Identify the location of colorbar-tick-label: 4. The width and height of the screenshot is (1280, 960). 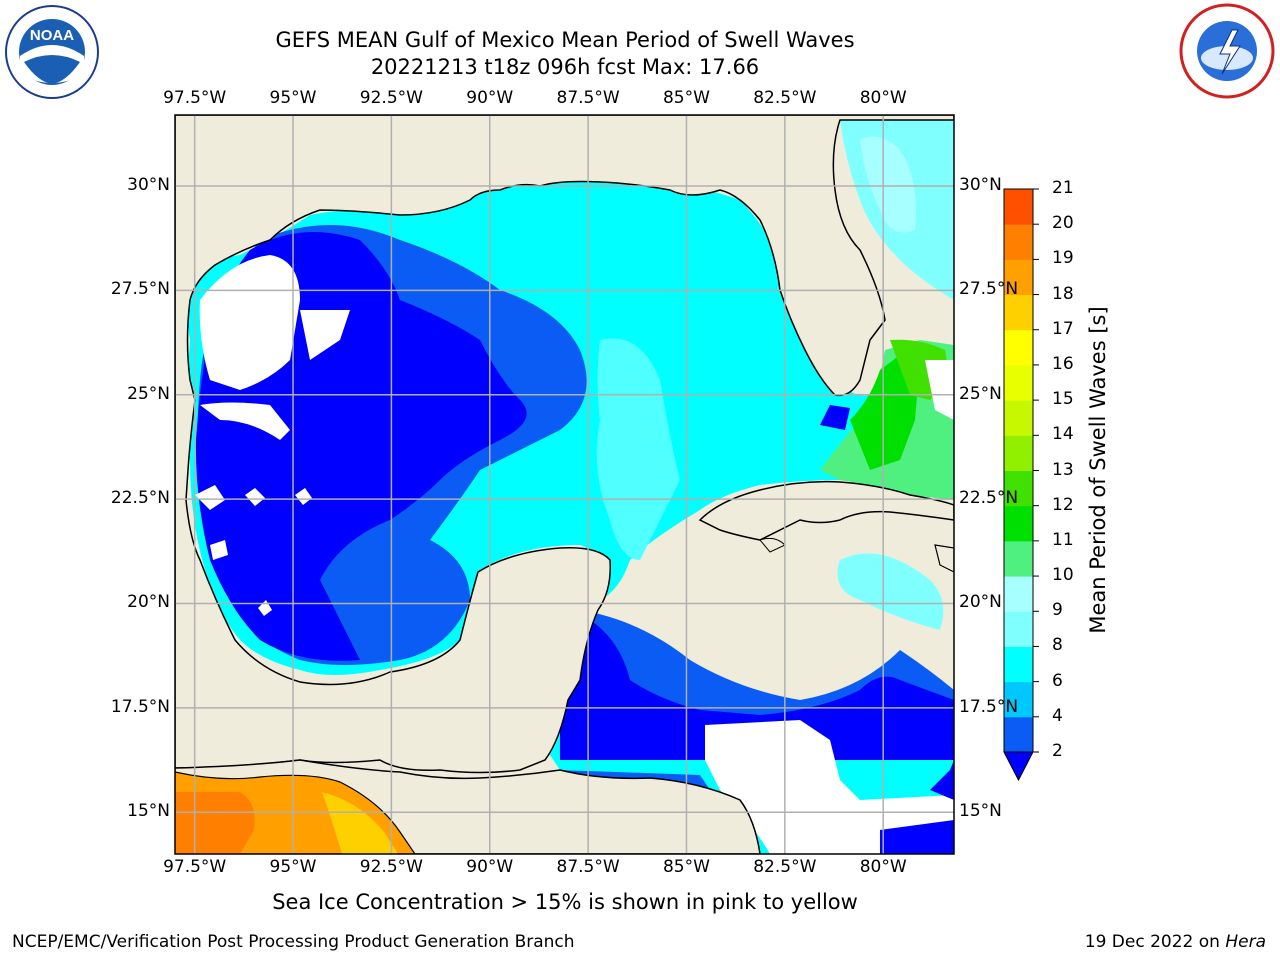
(1057, 715).